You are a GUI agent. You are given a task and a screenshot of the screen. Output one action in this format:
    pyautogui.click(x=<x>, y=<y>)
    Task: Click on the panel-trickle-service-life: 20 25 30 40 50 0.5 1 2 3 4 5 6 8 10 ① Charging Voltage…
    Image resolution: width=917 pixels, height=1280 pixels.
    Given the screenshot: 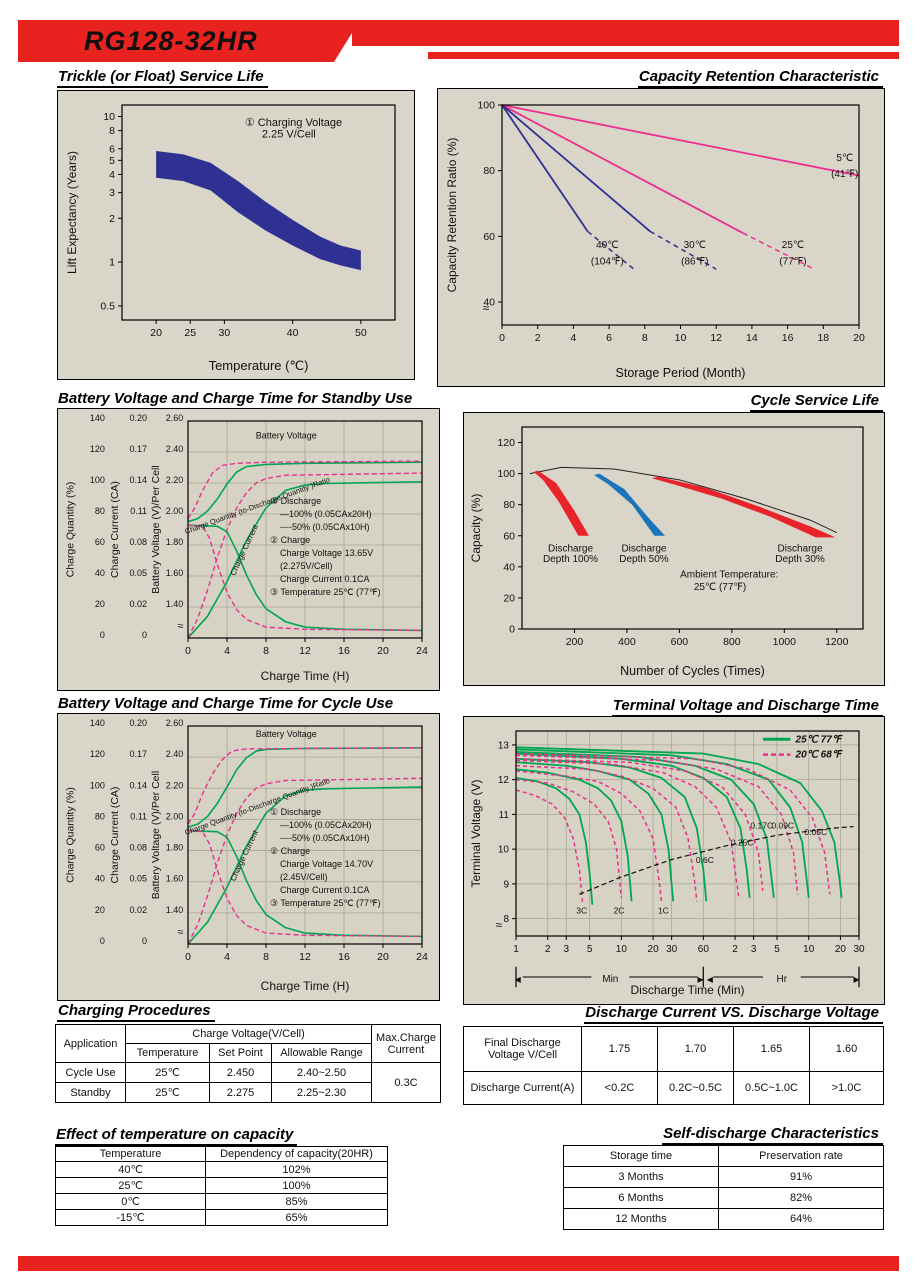 What is the action you would take?
    pyautogui.click(x=236, y=235)
    